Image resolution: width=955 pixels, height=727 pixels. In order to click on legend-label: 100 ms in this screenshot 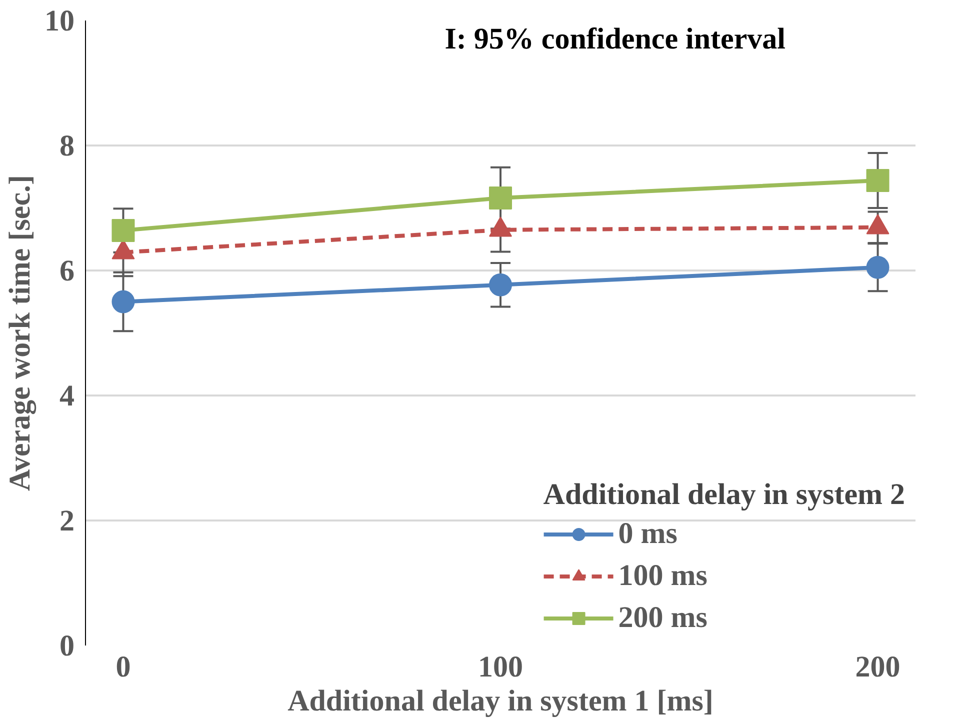, I will do `click(663, 576)`.